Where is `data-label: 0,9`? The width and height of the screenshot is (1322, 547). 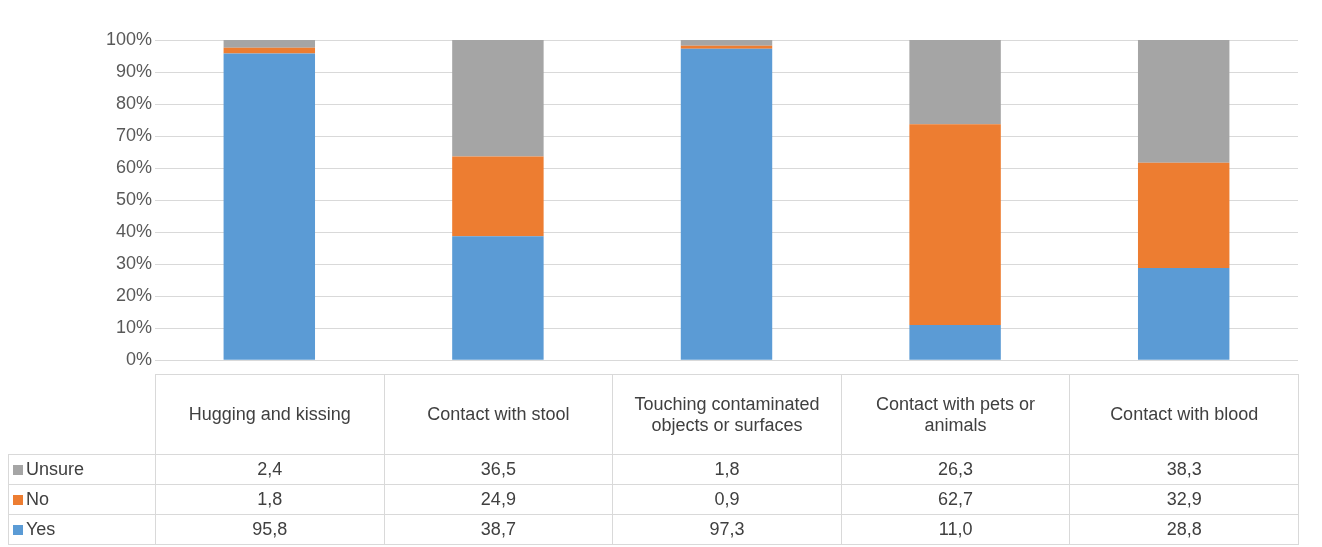
data-label: 0,9 is located at coordinates (727, 499).